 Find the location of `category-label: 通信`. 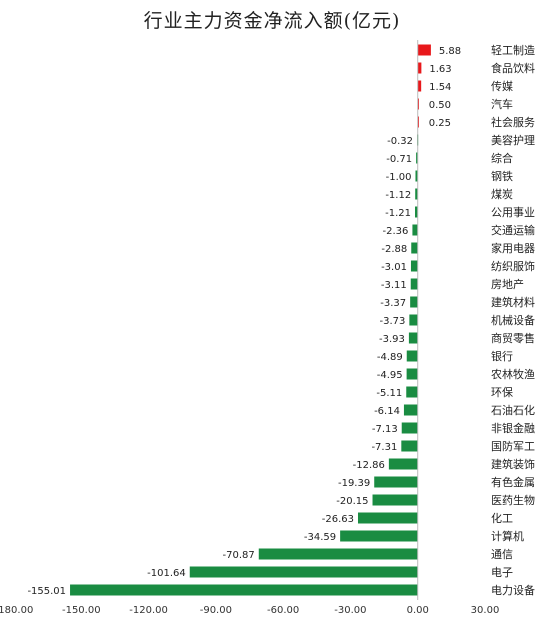

category-label: 通信 is located at coordinates (502, 554).